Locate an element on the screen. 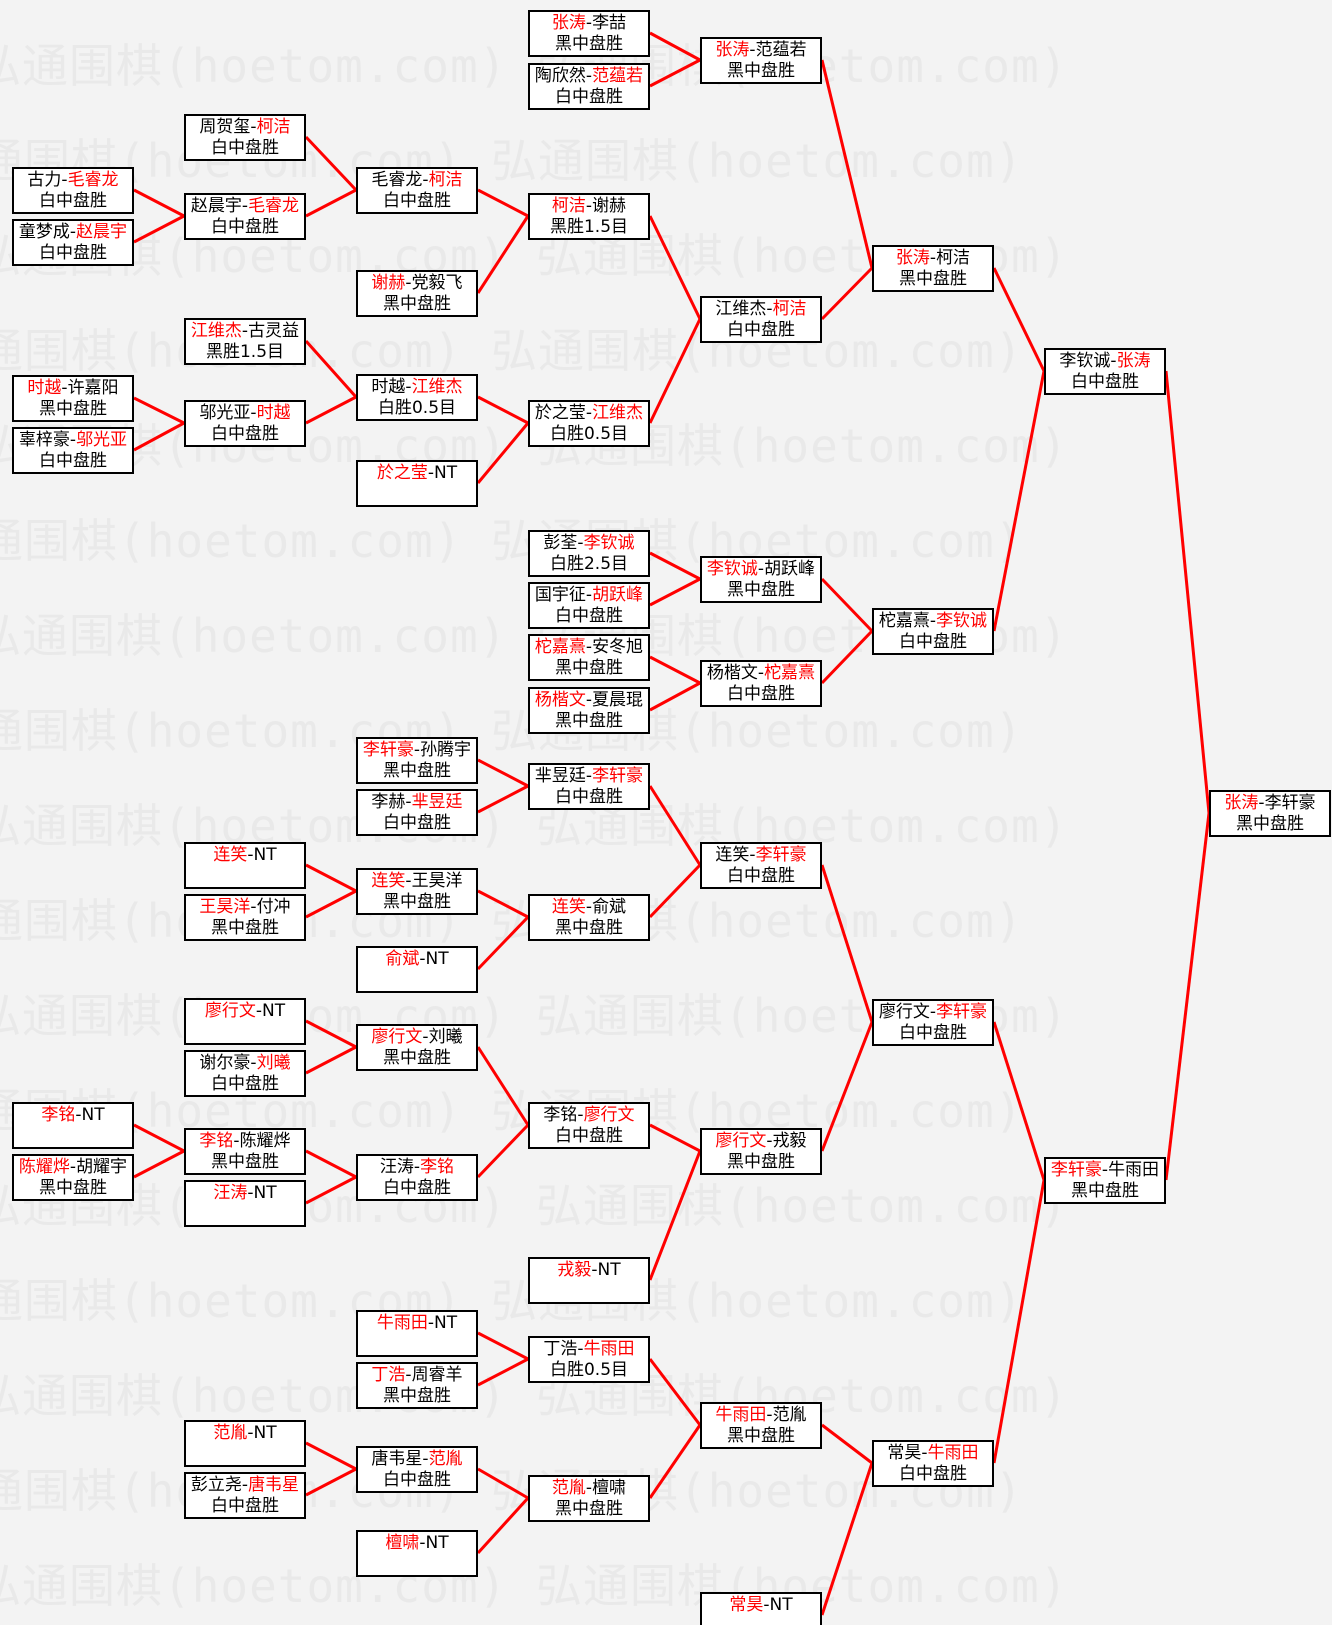  player-name: 柯洁 is located at coordinates (789, 309).